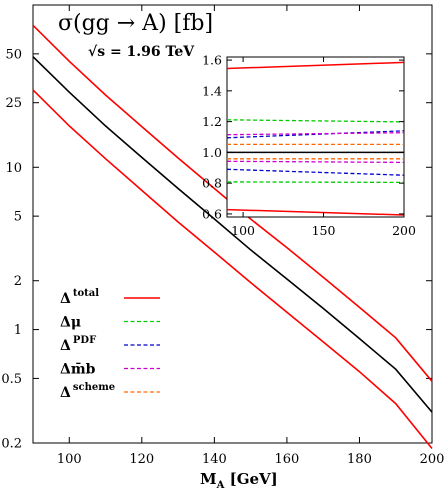  I want to click on y-tick-label: 50, so click(13, 54).